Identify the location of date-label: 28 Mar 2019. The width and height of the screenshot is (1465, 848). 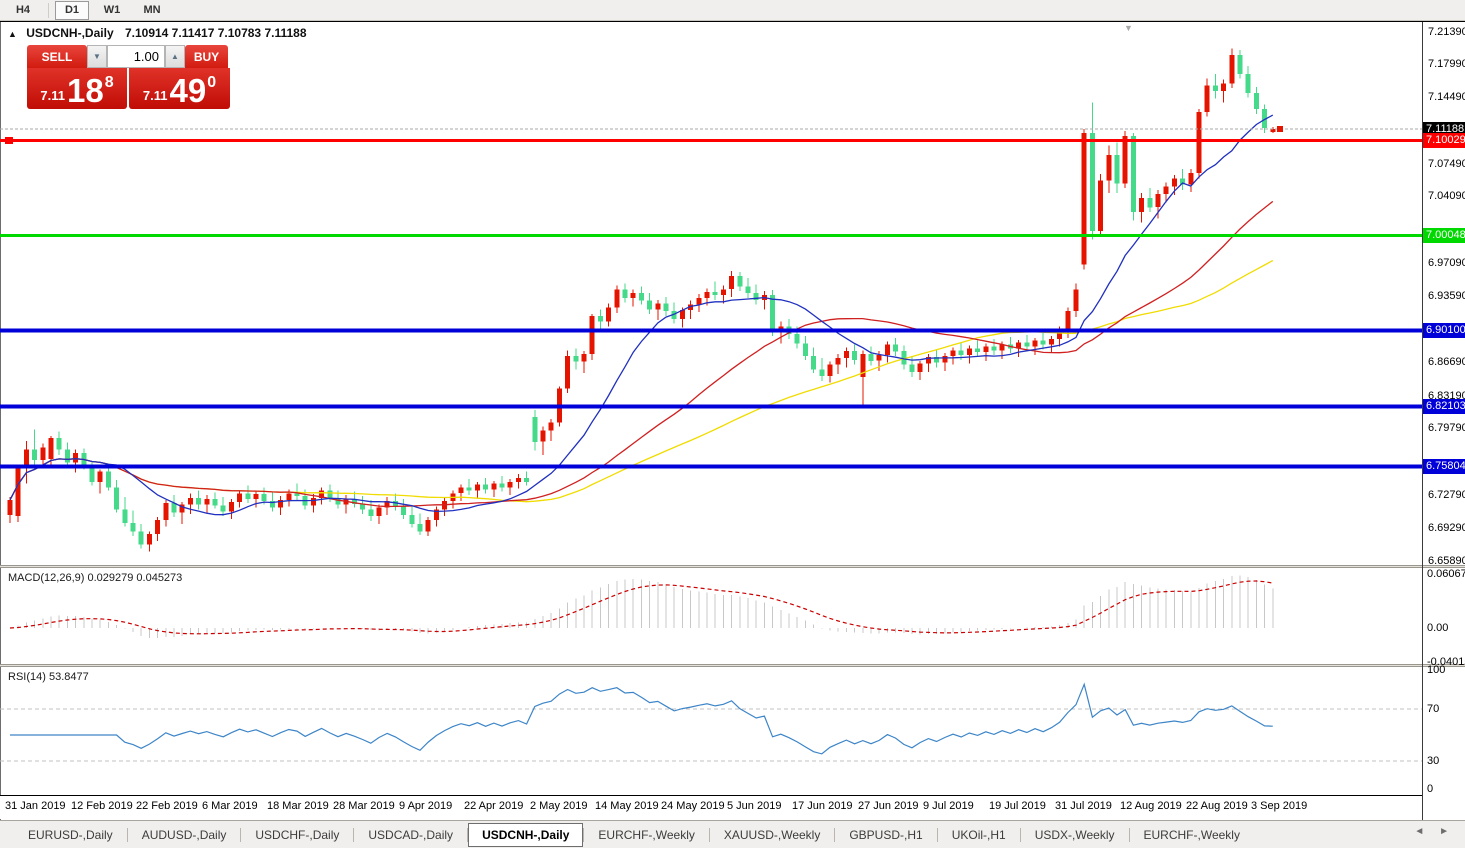
(364, 806).